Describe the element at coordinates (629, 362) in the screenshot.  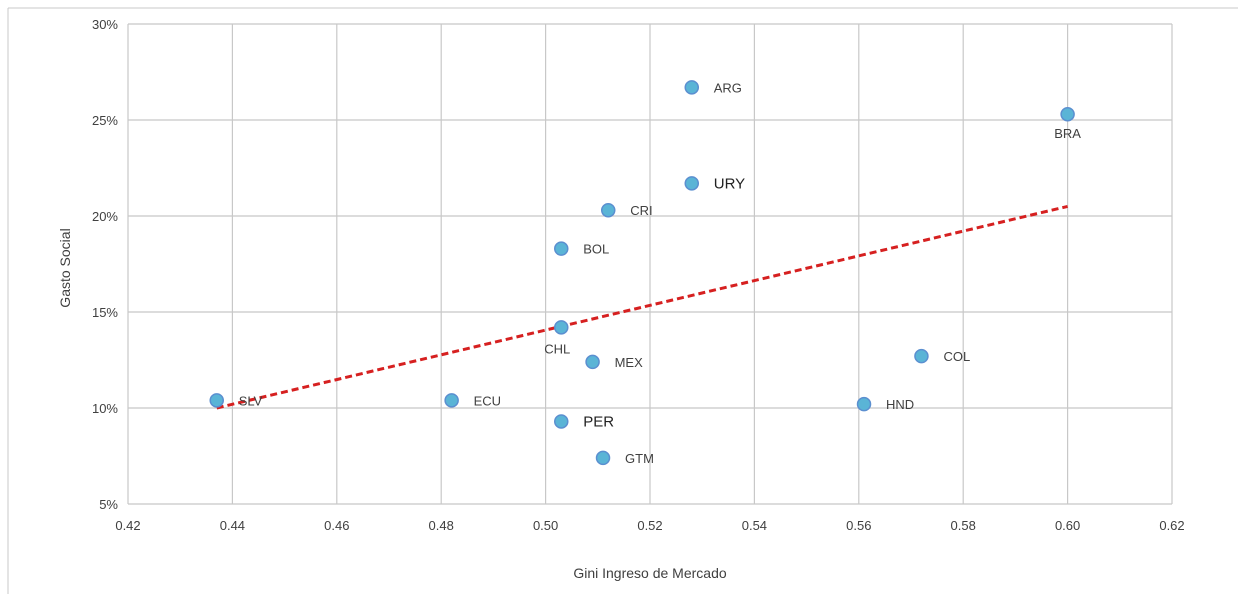
I see `data-label: MEX` at that location.